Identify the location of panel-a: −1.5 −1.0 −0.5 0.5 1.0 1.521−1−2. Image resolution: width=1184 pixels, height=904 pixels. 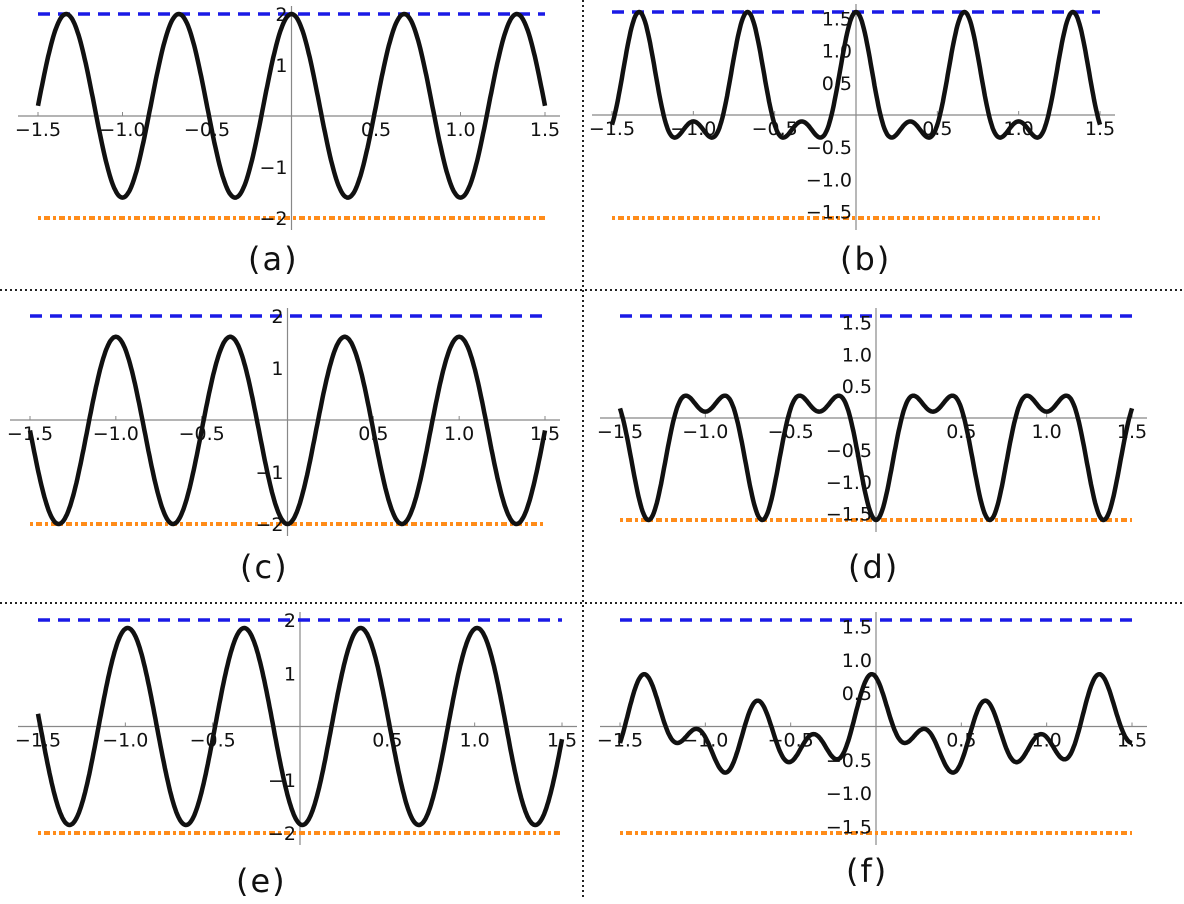
(287, 117).